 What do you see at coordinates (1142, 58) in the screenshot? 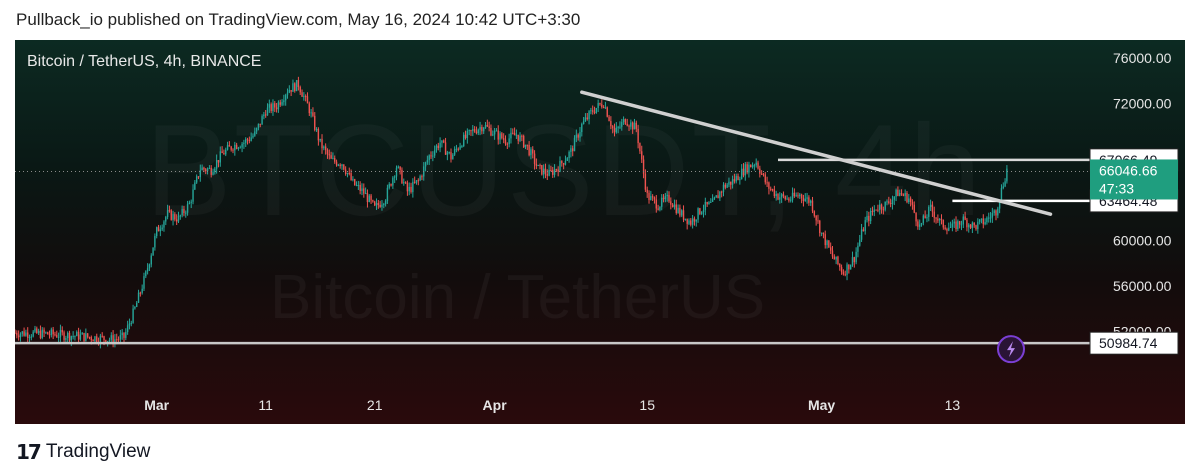
I see `y-tick-label: 76000.00` at bounding box center [1142, 58].